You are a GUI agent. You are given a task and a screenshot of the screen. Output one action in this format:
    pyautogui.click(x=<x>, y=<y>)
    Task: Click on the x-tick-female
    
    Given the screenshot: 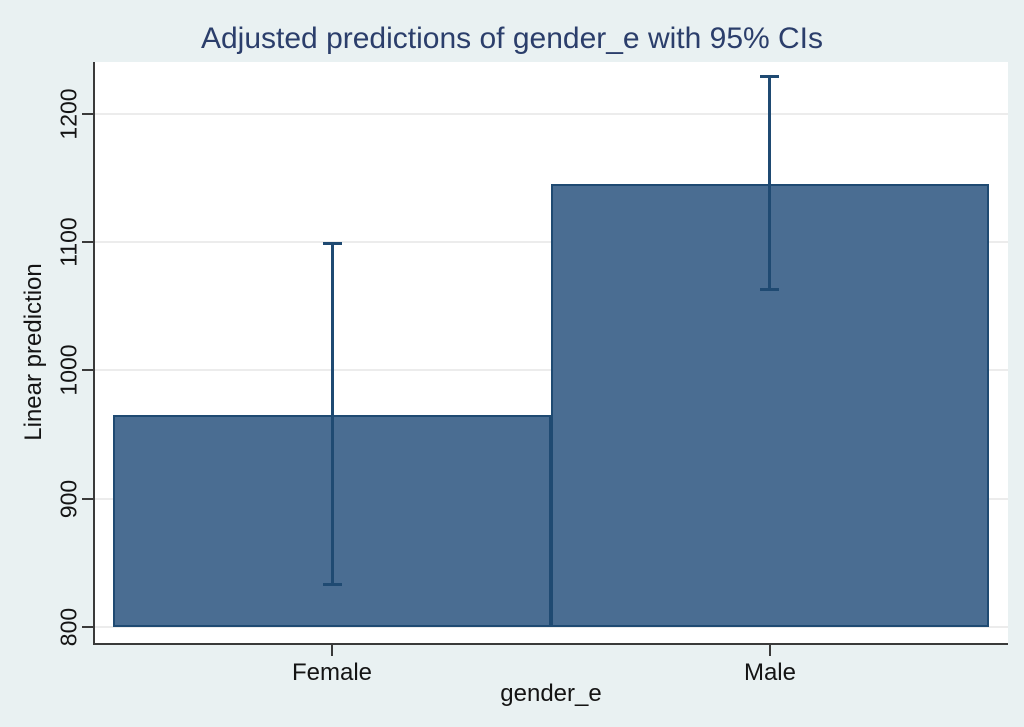 What is the action you would take?
    pyautogui.click(x=332, y=650)
    